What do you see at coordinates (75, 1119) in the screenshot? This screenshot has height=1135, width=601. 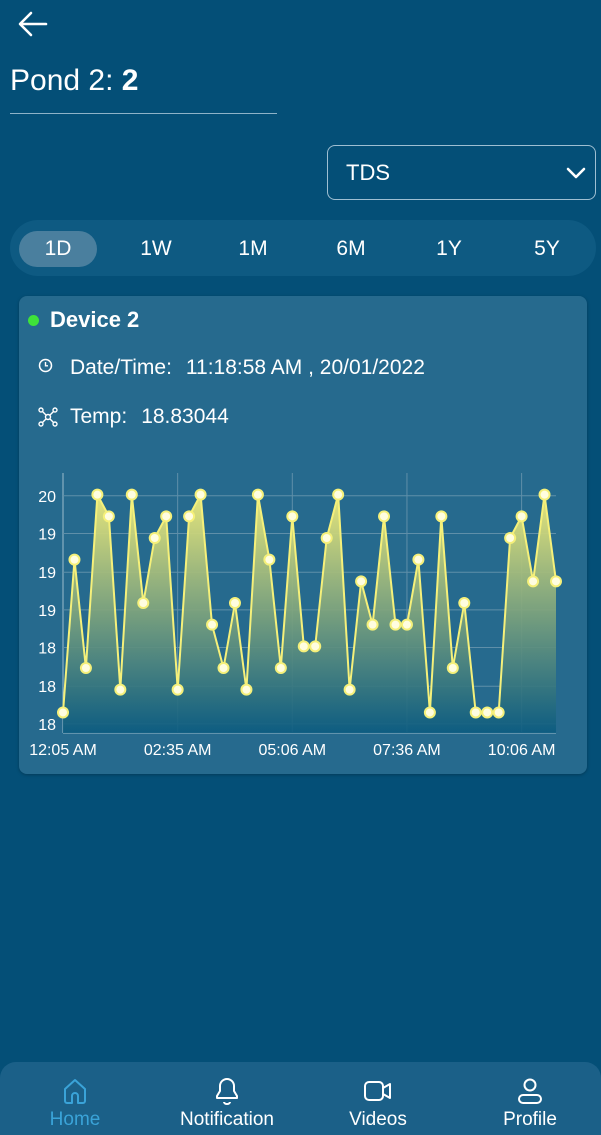 I see `nav-label: Home` at bounding box center [75, 1119].